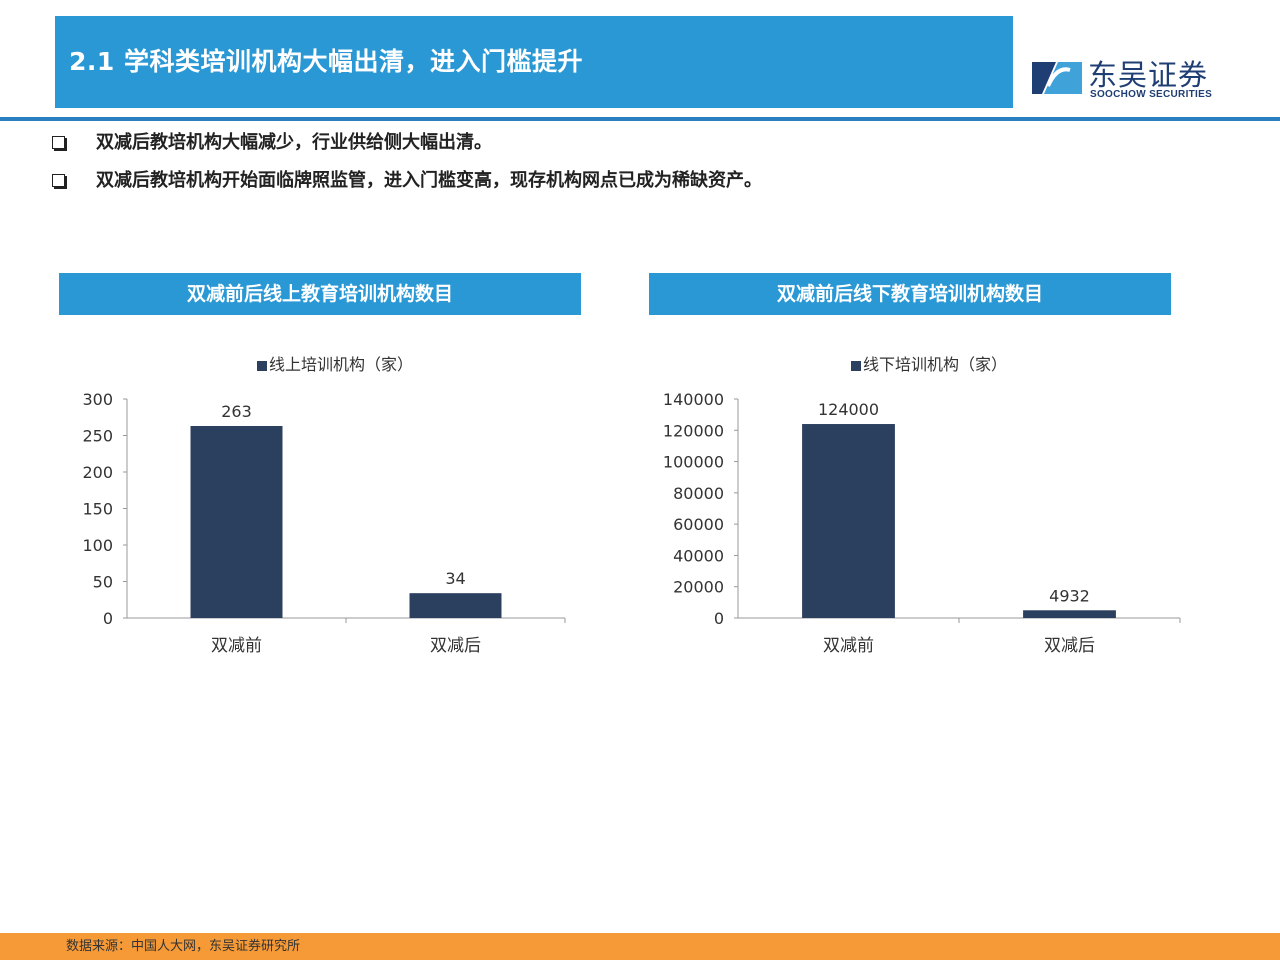  I want to click on y-tick-label: 60000, so click(698, 524).